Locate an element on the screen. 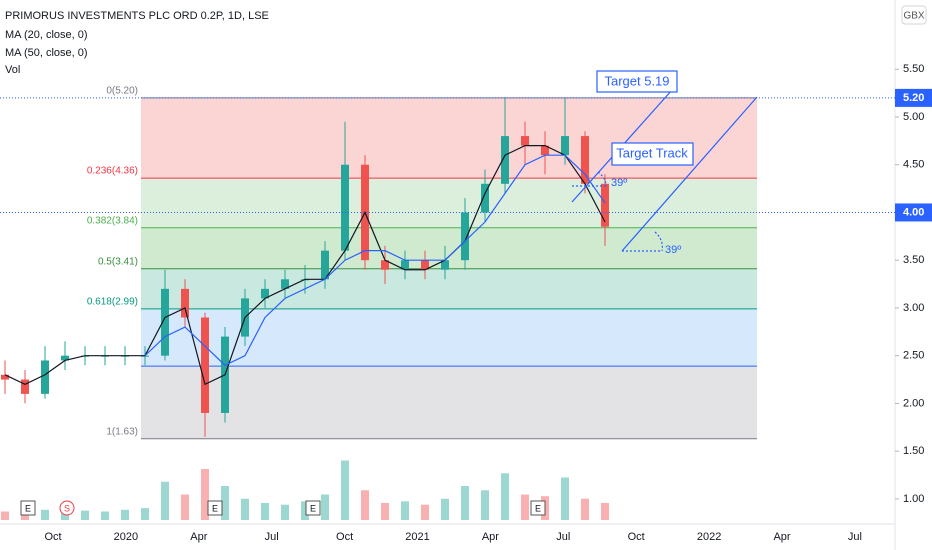 The image size is (932, 550). fib-label: 0.382(3.84) is located at coordinates (112, 220).